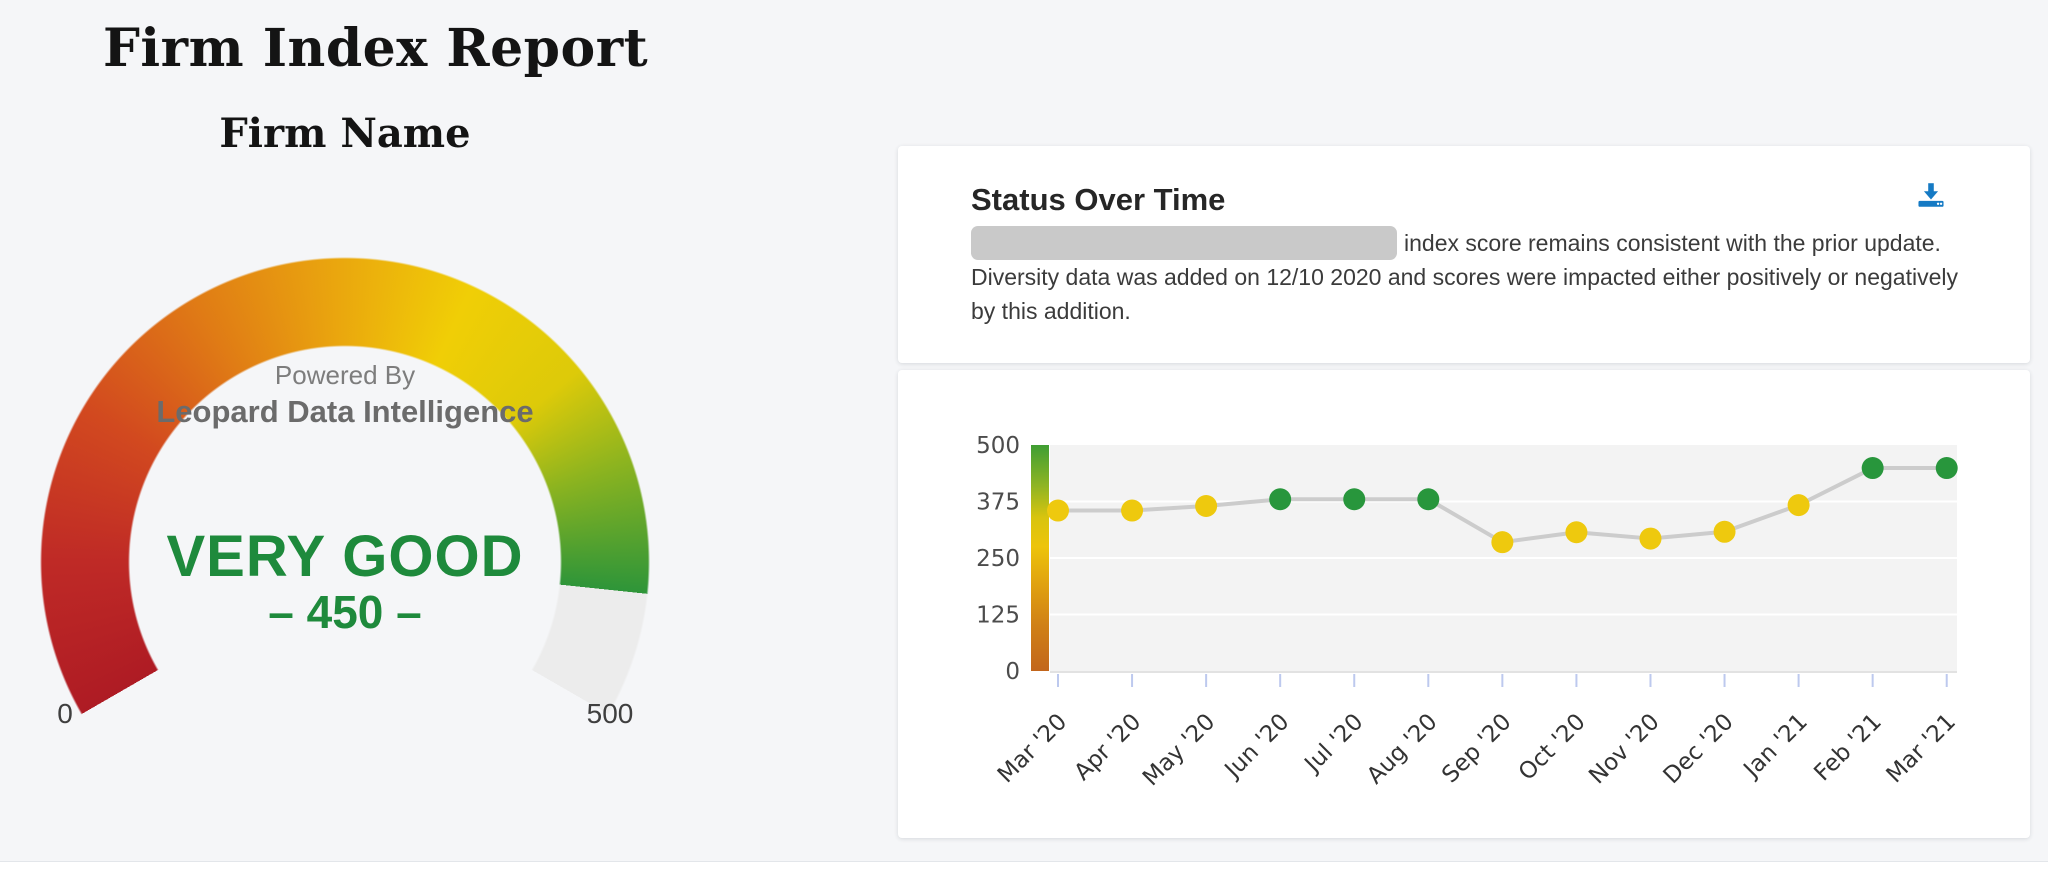  I want to click on redacted-firm-name, so click(1184, 243).